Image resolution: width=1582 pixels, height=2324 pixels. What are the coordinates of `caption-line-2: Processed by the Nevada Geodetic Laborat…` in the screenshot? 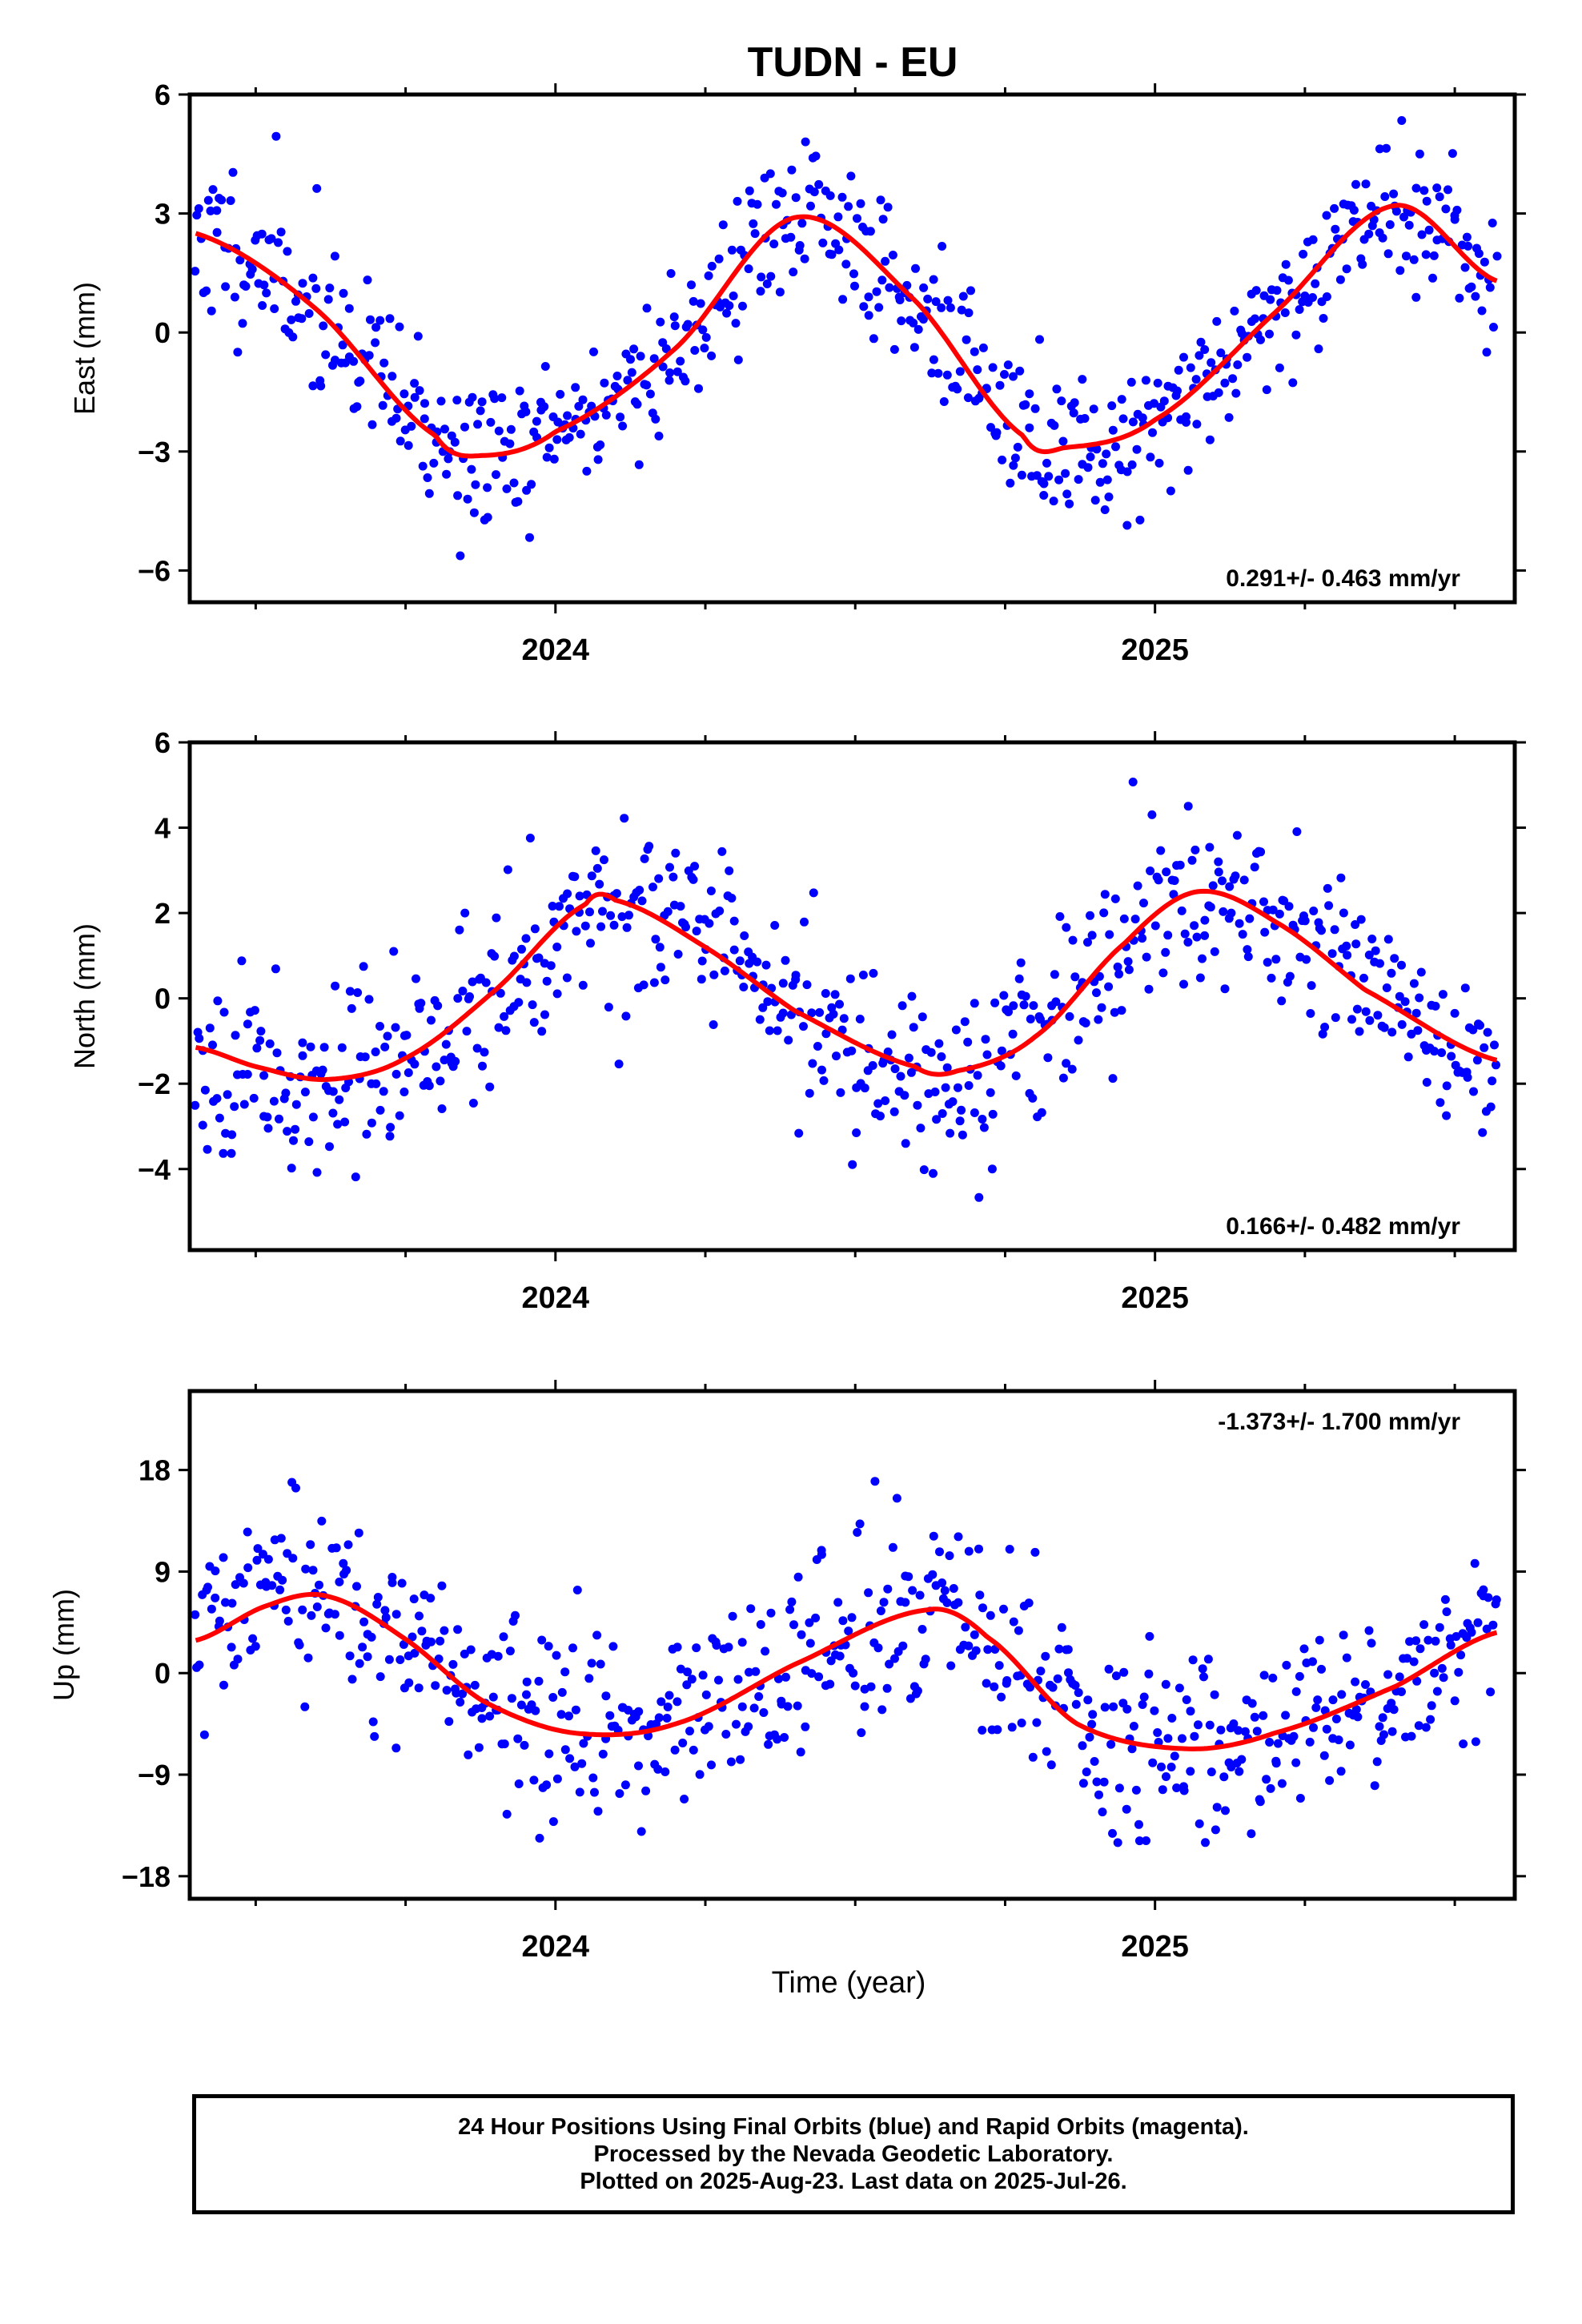 It's located at (853, 2154).